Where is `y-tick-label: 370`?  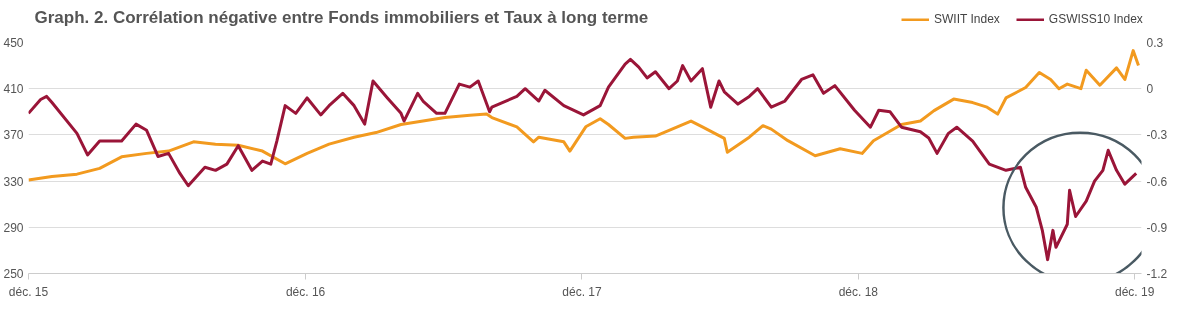
y-tick-label: 370 is located at coordinates (13, 135).